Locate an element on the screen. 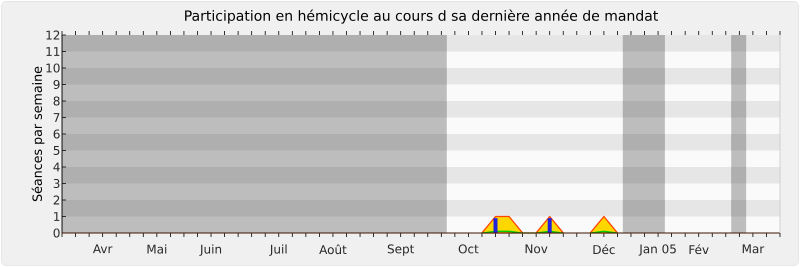 The image size is (800, 267). y-tick-label: 2 is located at coordinates (57, 200).